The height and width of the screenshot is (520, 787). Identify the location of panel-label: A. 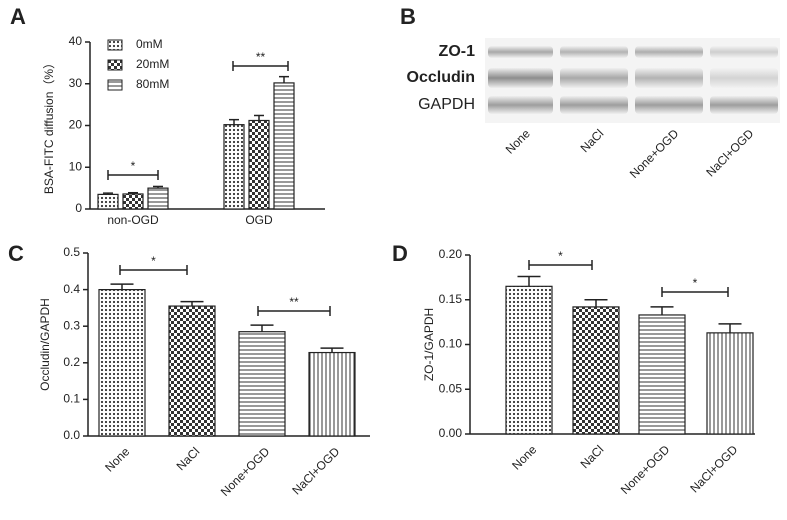
(18, 16).